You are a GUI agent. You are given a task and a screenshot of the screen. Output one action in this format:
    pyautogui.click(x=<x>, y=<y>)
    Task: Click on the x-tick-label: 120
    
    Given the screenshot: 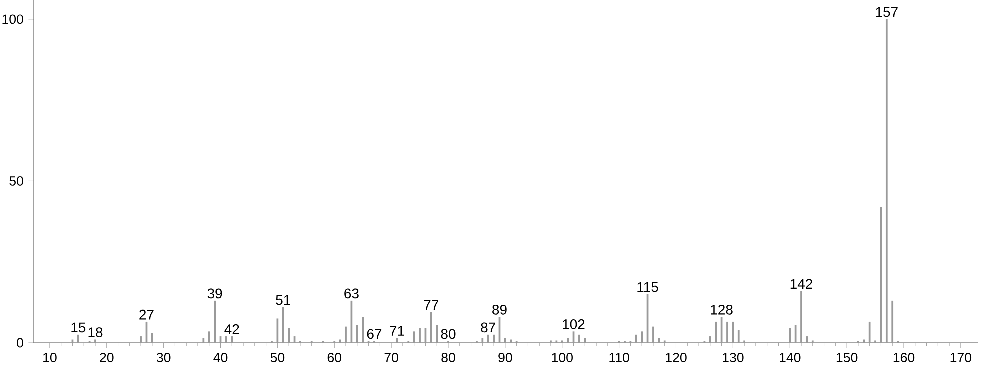 What is the action you would take?
    pyautogui.click(x=676, y=357)
    